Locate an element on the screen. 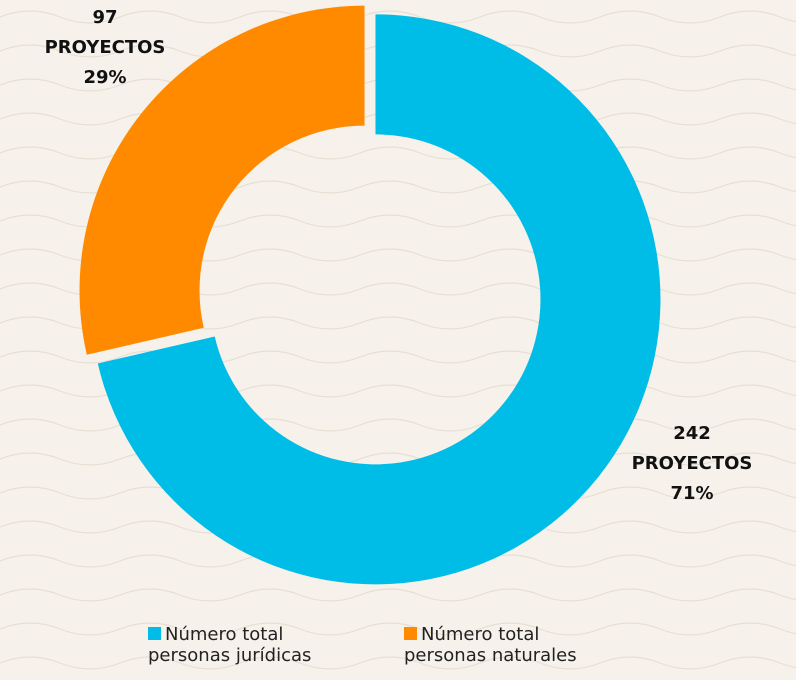 This screenshot has width=796, height=680. legend-item: Número total personas naturales is located at coordinates (494, 645).